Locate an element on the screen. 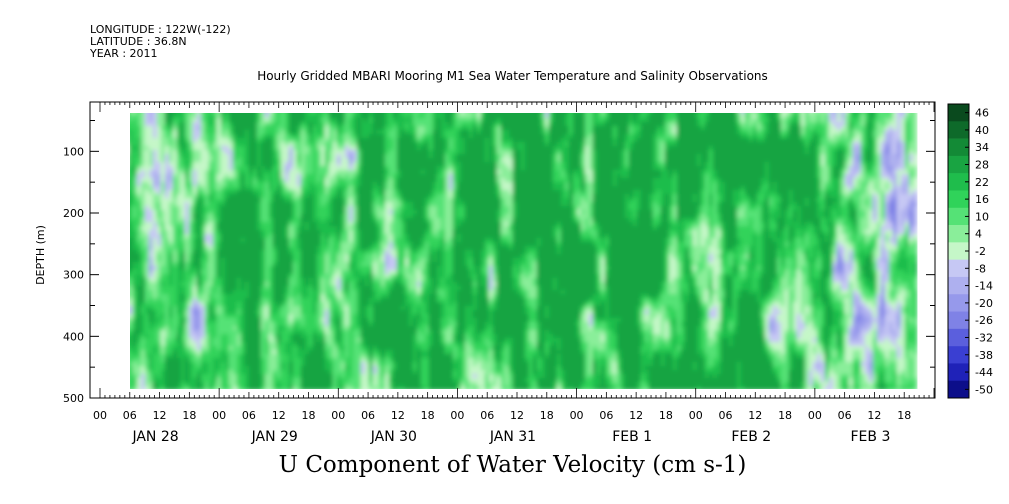 Image resolution: width=1009 pixels, height=504 pixels. colorbar-label: 16 is located at coordinates (982, 199).